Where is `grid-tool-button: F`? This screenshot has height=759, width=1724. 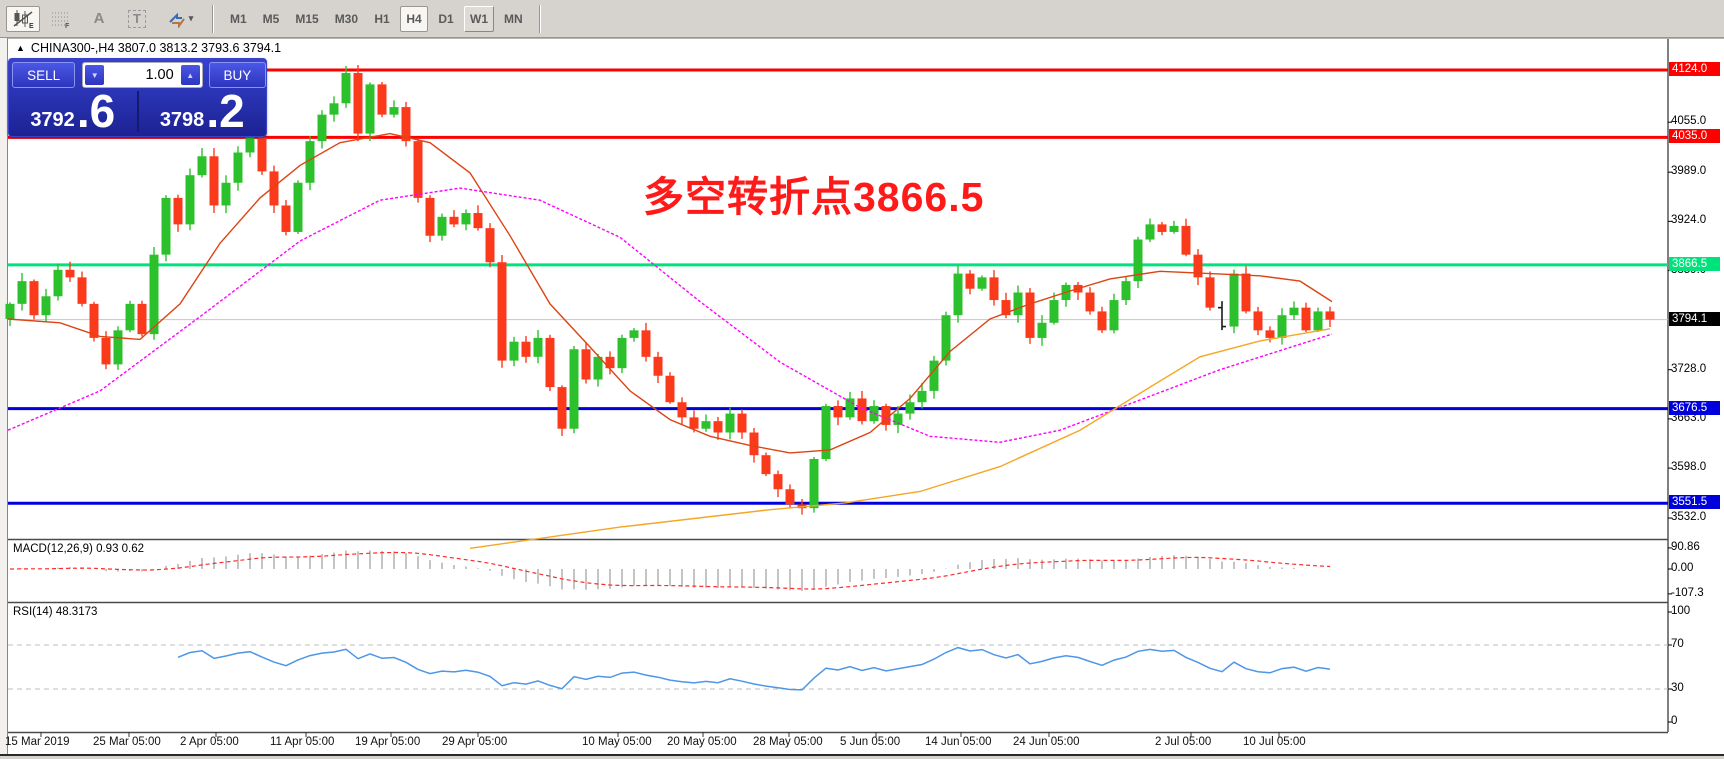
grid-tool-button: F is located at coordinates (61, 19).